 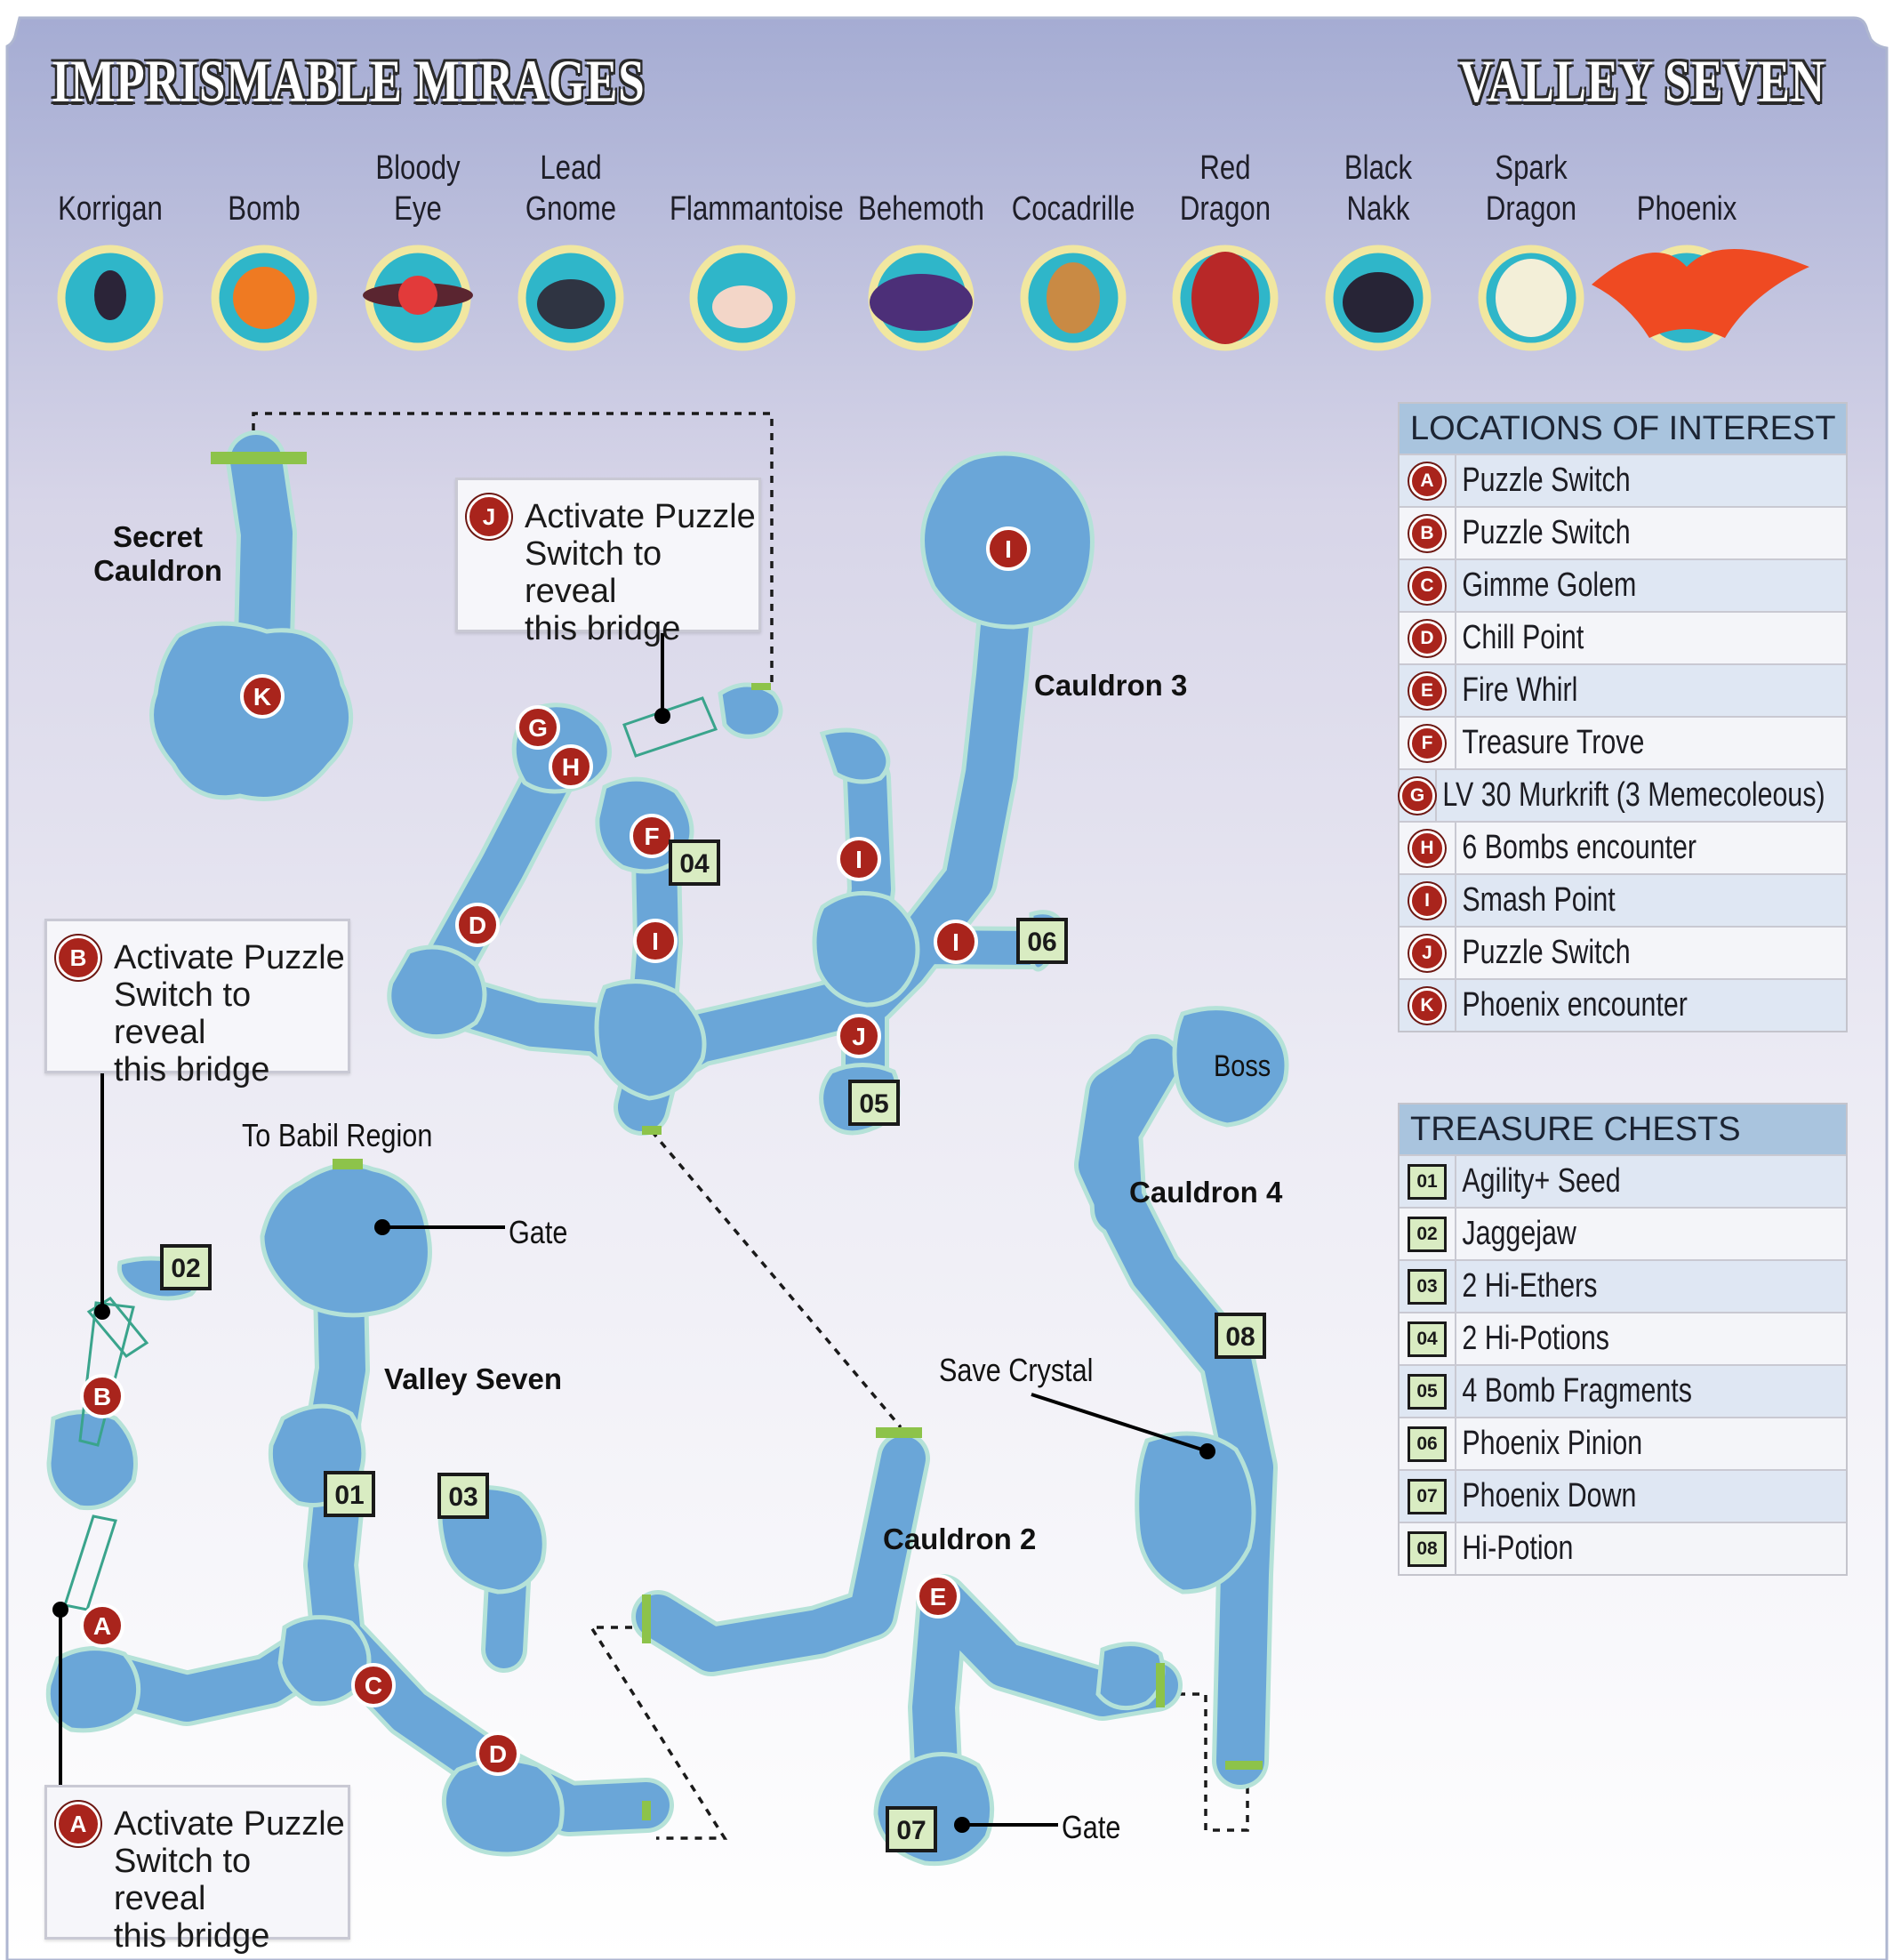 I want to click on secret-cauldron-label: Secret Cauldron, so click(x=157, y=553).